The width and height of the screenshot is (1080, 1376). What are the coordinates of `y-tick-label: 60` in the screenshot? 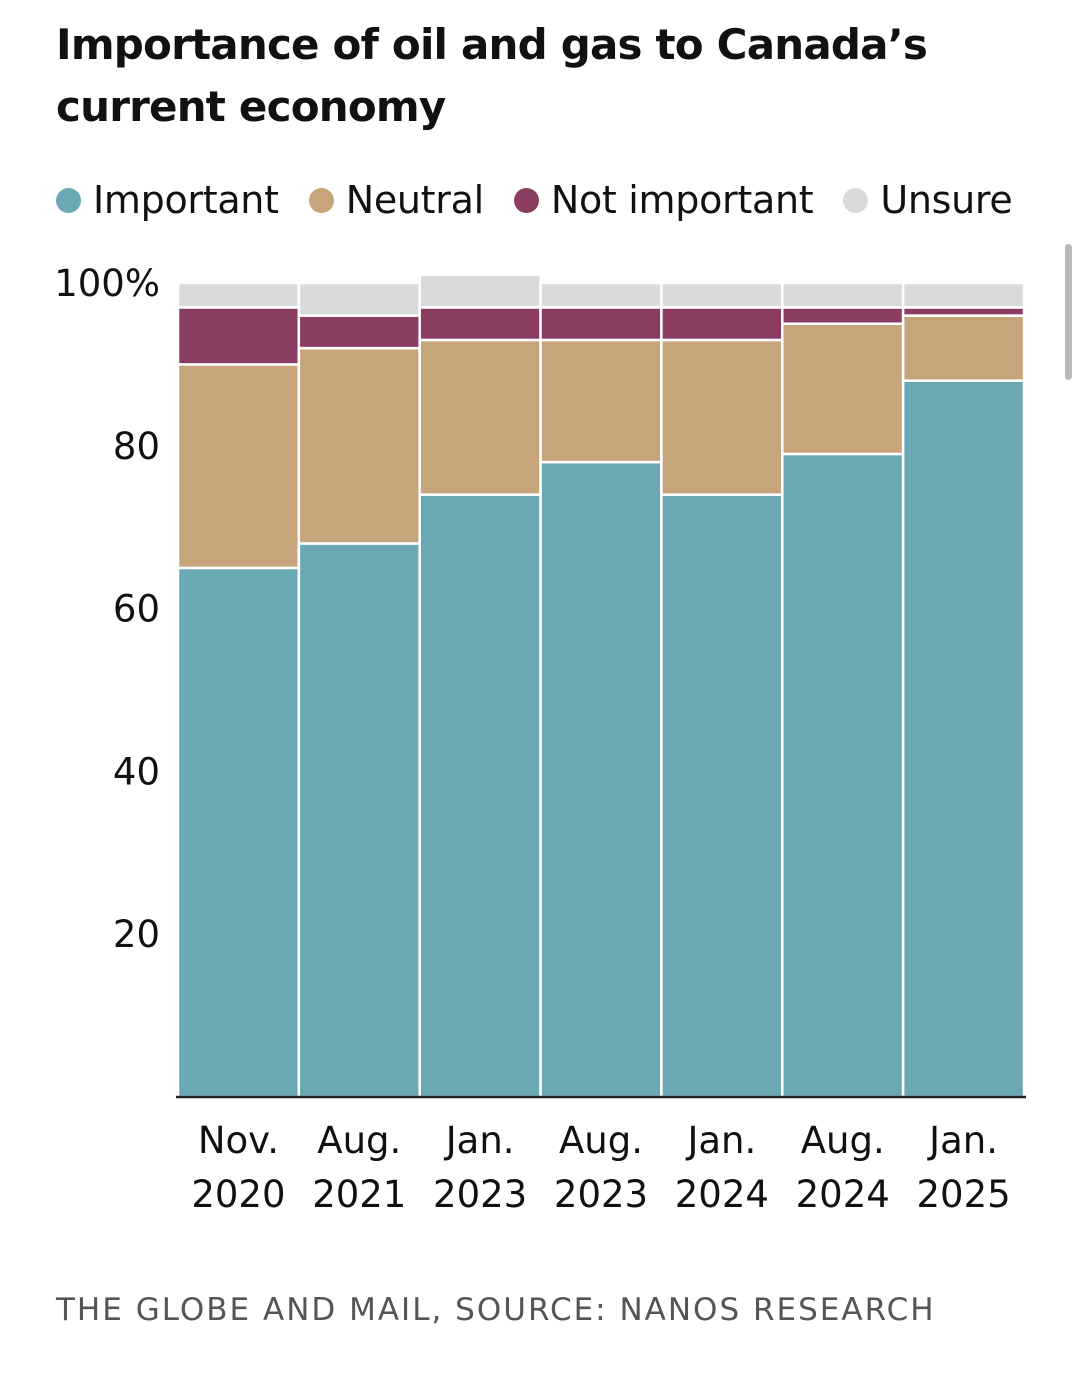 It's located at (136, 609).